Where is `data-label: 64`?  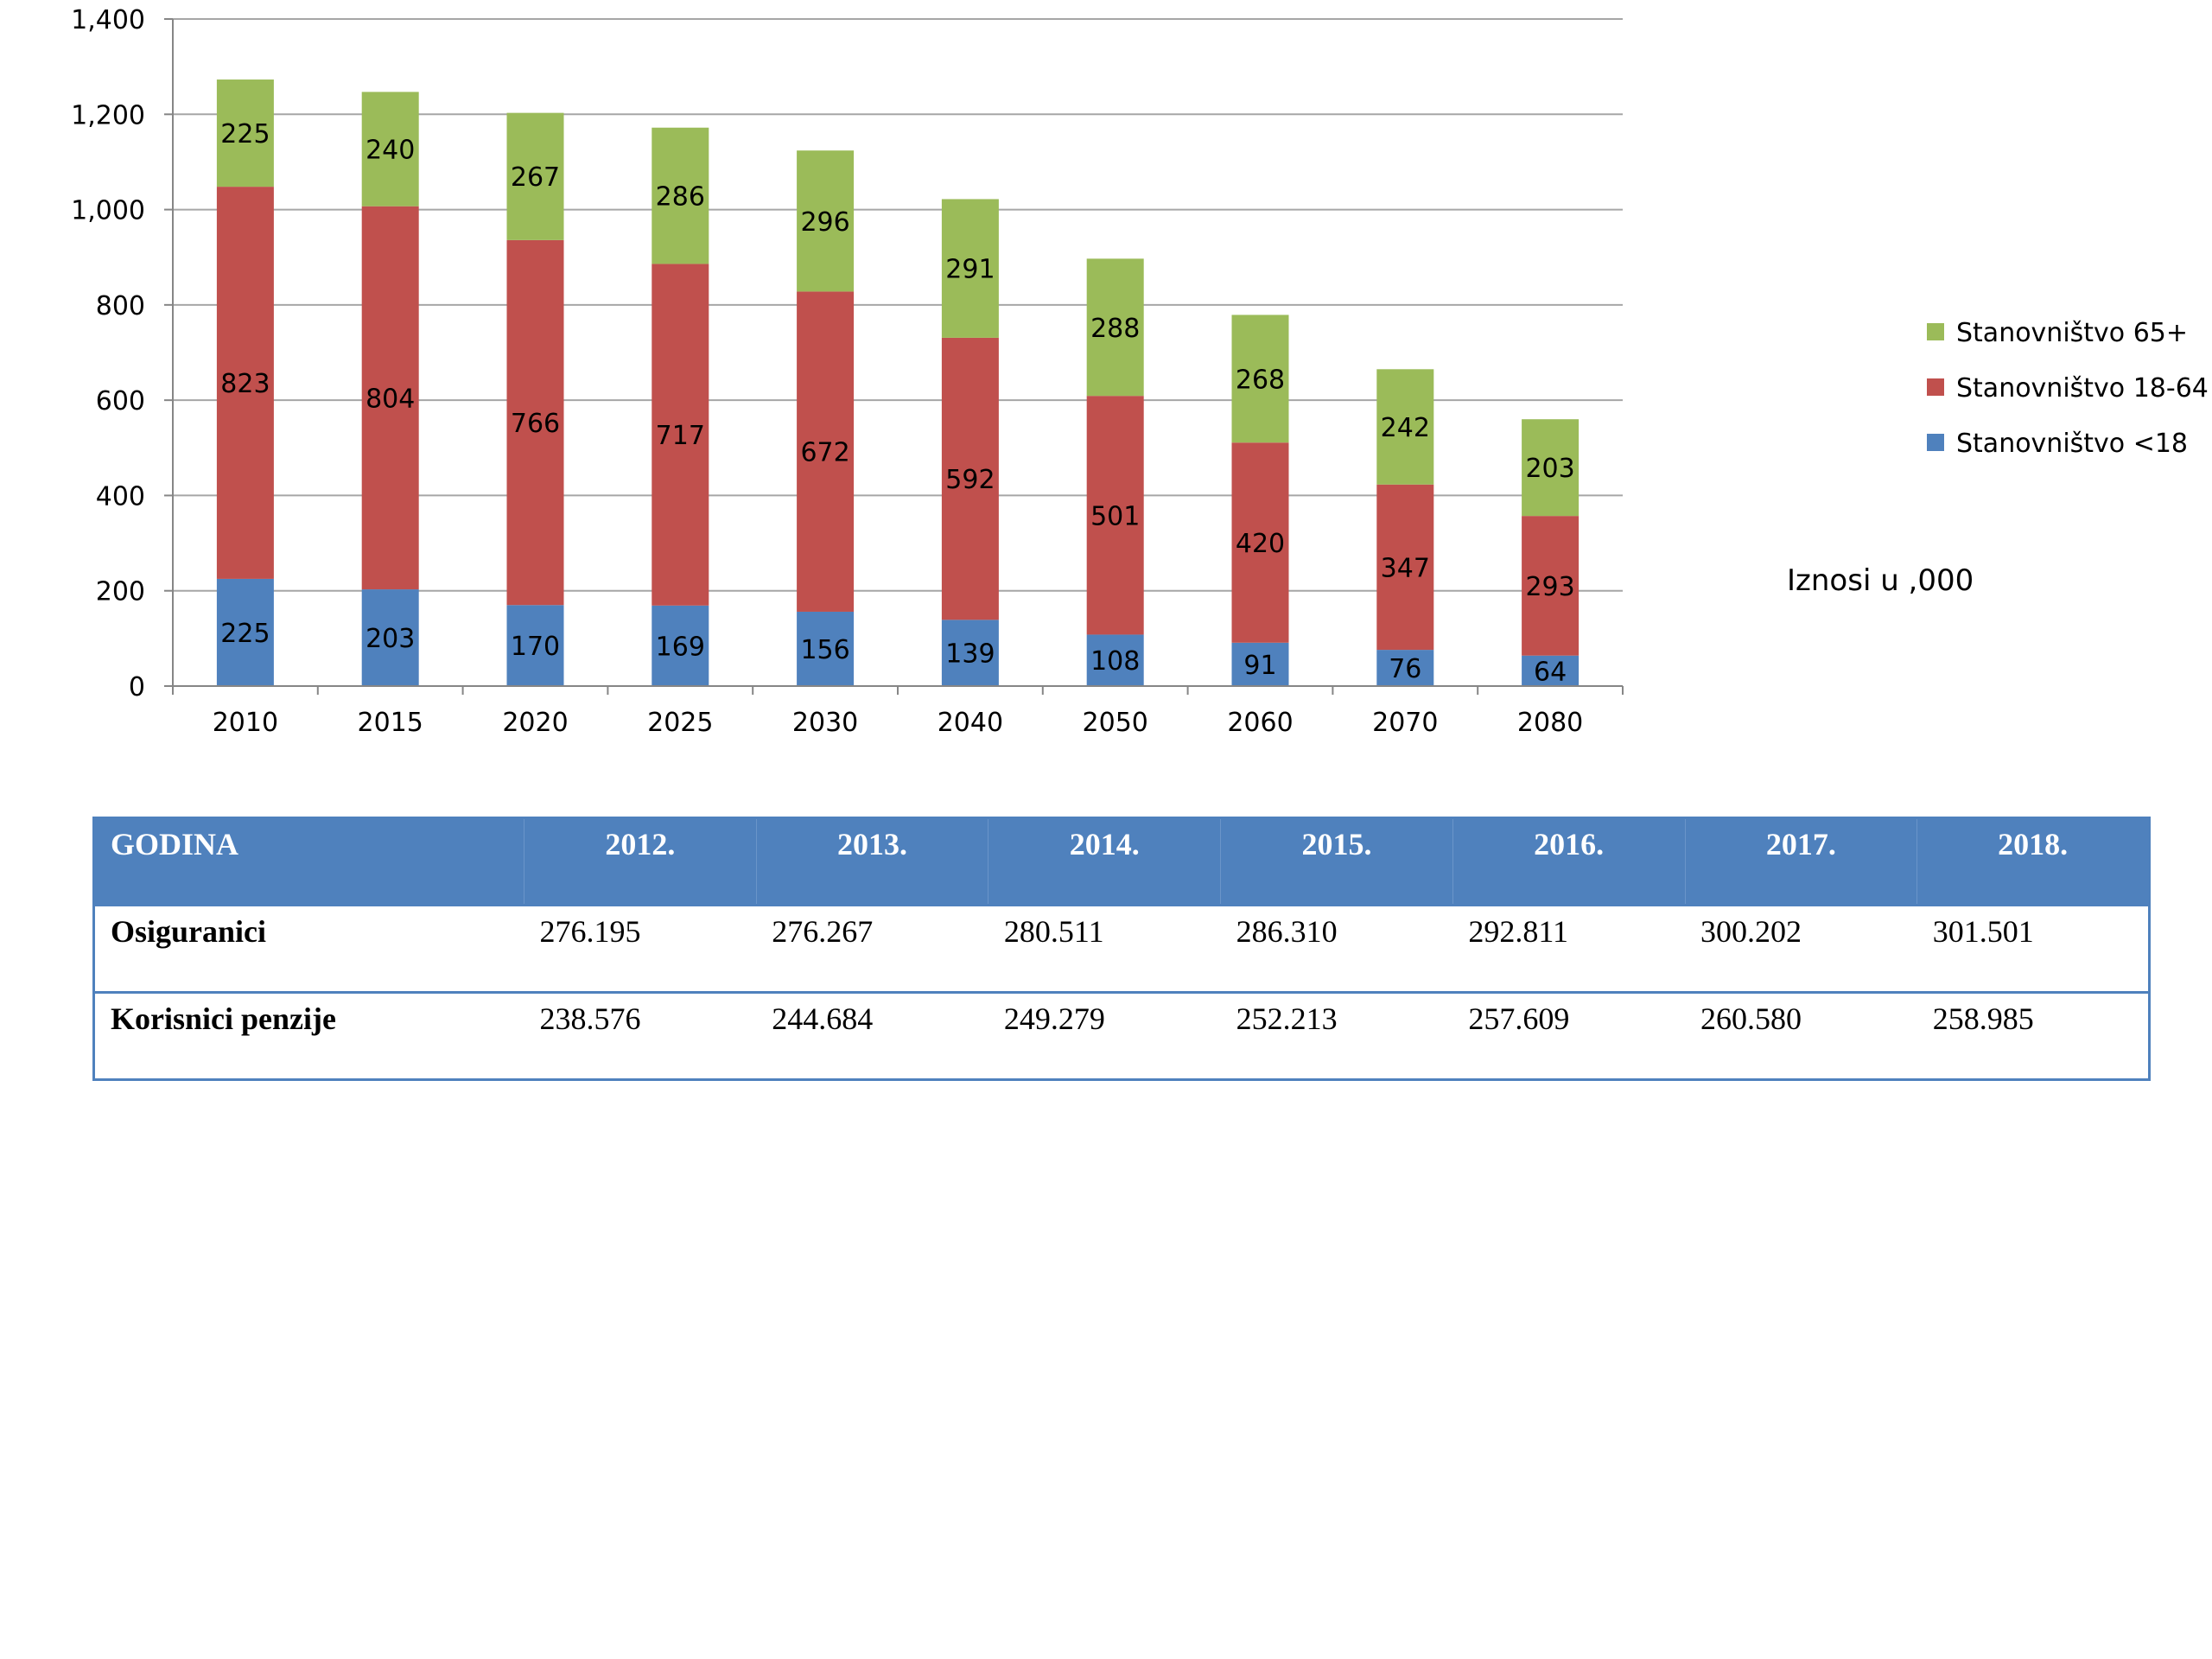 data-label: 64 is located at coordinates (1550, 672).